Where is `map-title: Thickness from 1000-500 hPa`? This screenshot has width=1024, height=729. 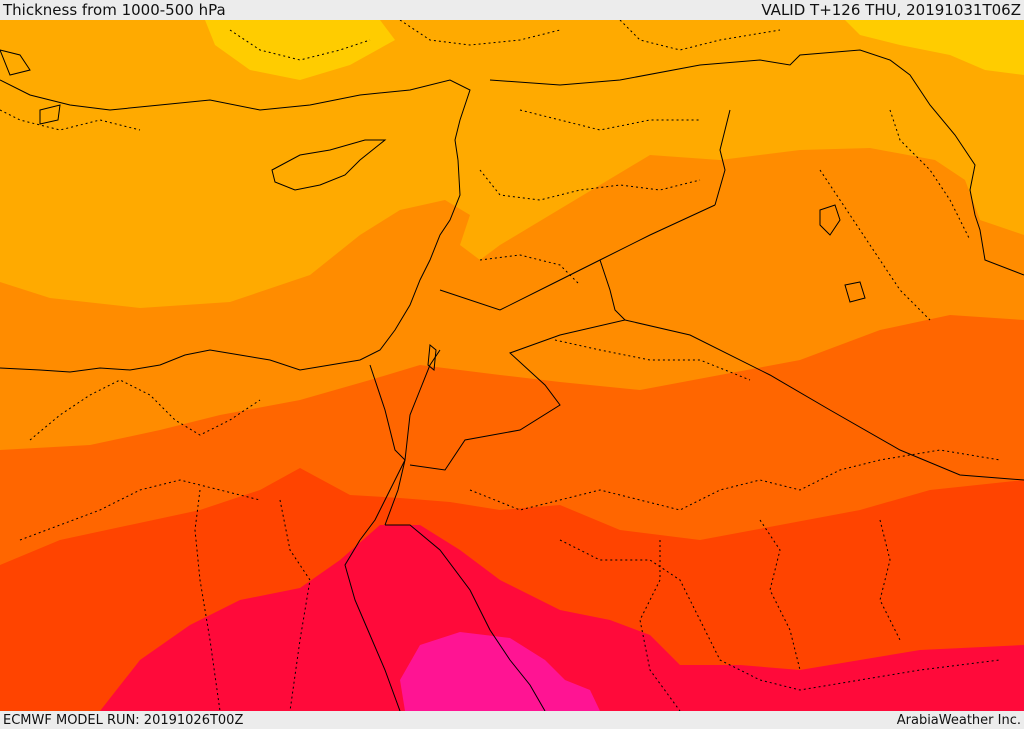
map-title: Thickness from 1000-500 hPa is located at coordinates (114, 10).